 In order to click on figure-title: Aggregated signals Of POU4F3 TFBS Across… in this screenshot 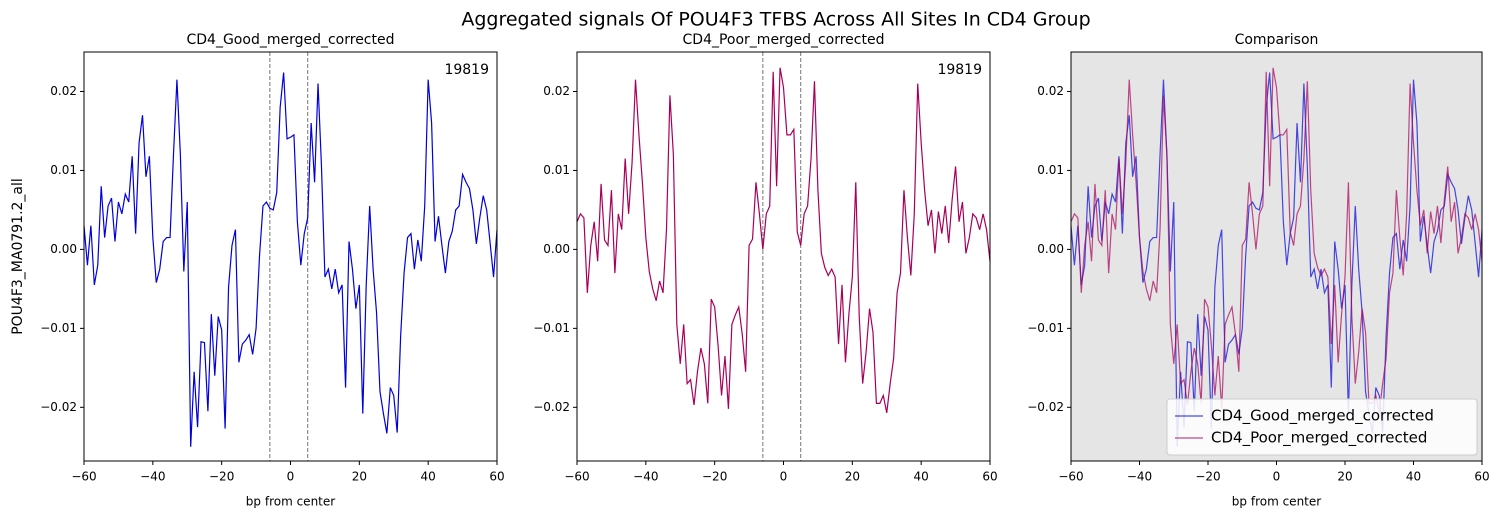, I will do `click(775, 20)`.